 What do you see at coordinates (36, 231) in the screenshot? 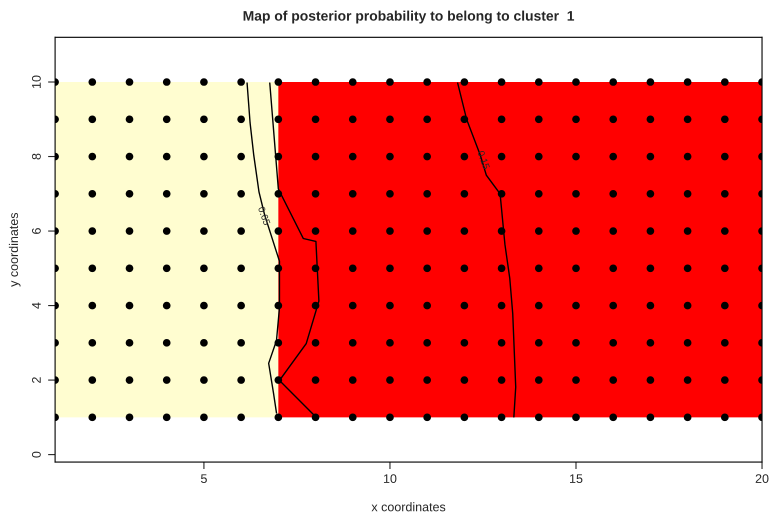
I see `y-tick-label: 6` at bounding box center [36, 231].